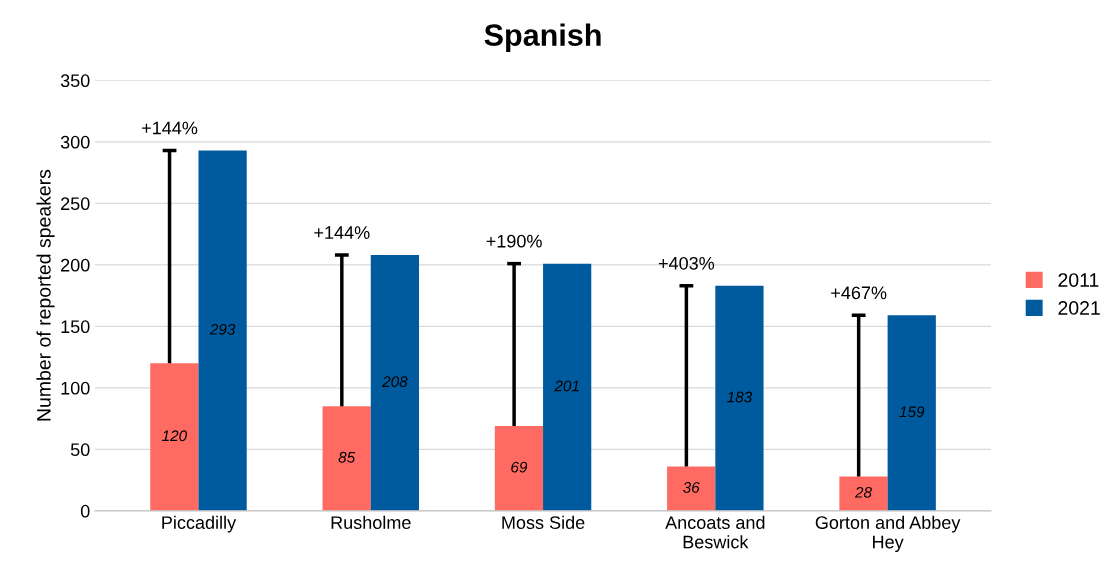  Describe the element at coordinates (888, 533) in the screenshot. I see `x-tick-label: Gorton and Abbey Hey` at that location.